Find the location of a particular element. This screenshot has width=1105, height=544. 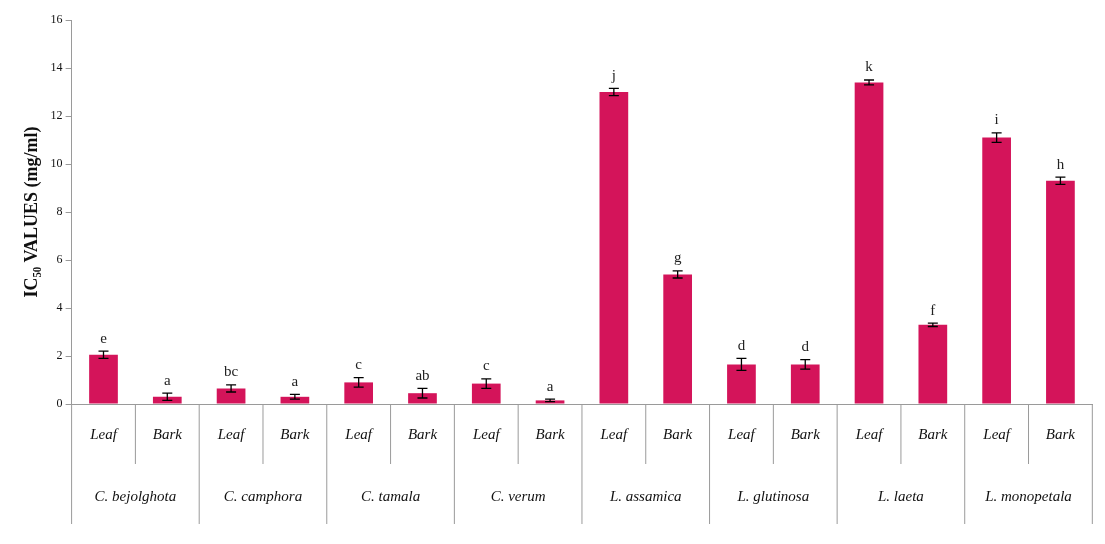

data-label: bc is located at coordinates (231, 371).